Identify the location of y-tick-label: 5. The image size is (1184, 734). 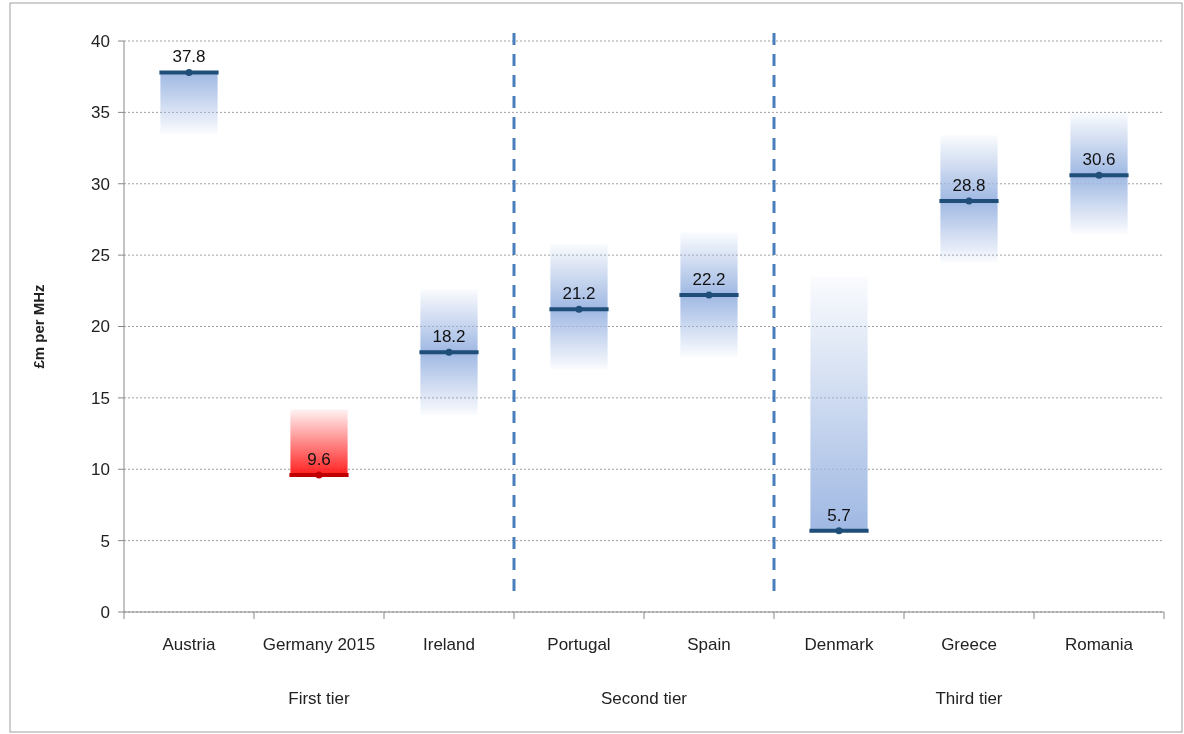
(105, 541).